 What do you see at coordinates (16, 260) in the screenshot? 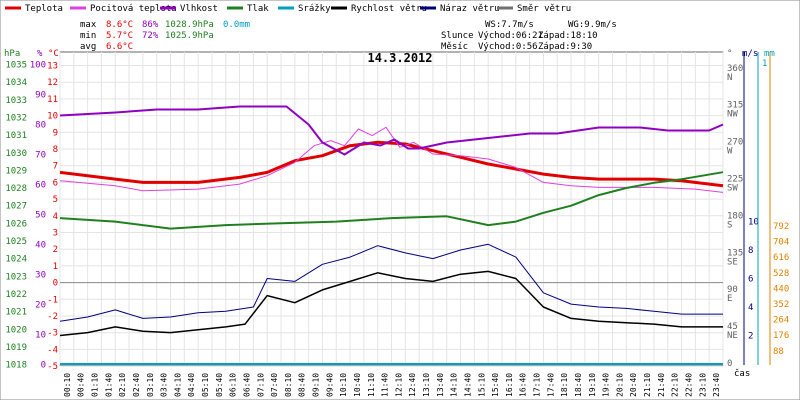
I see `tick-hpa: 1024` at bounding box center [16, 260].